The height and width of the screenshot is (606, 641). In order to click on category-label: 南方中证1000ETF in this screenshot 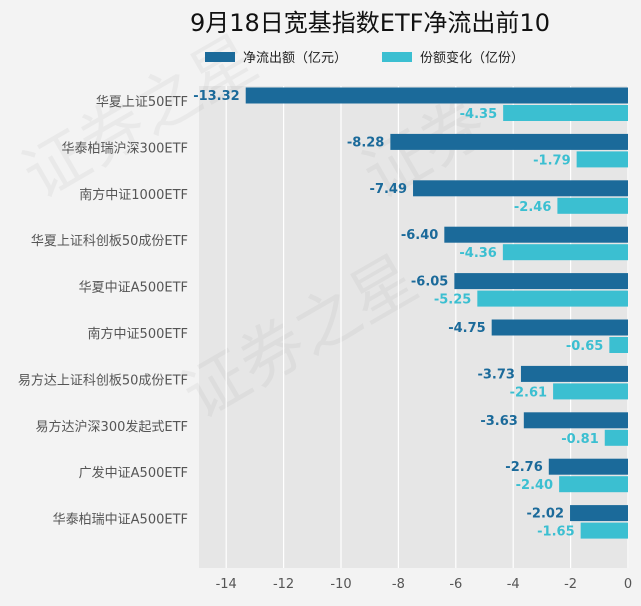, I will do `click(133, 195)`.